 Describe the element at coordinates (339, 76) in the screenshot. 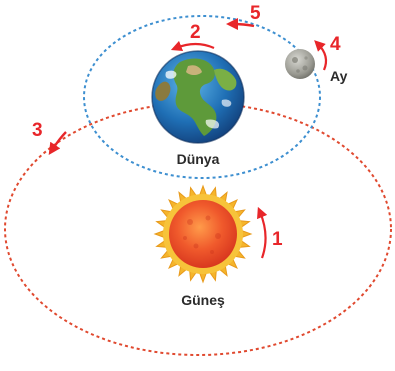

I see `moon-label: Ay` at that location.